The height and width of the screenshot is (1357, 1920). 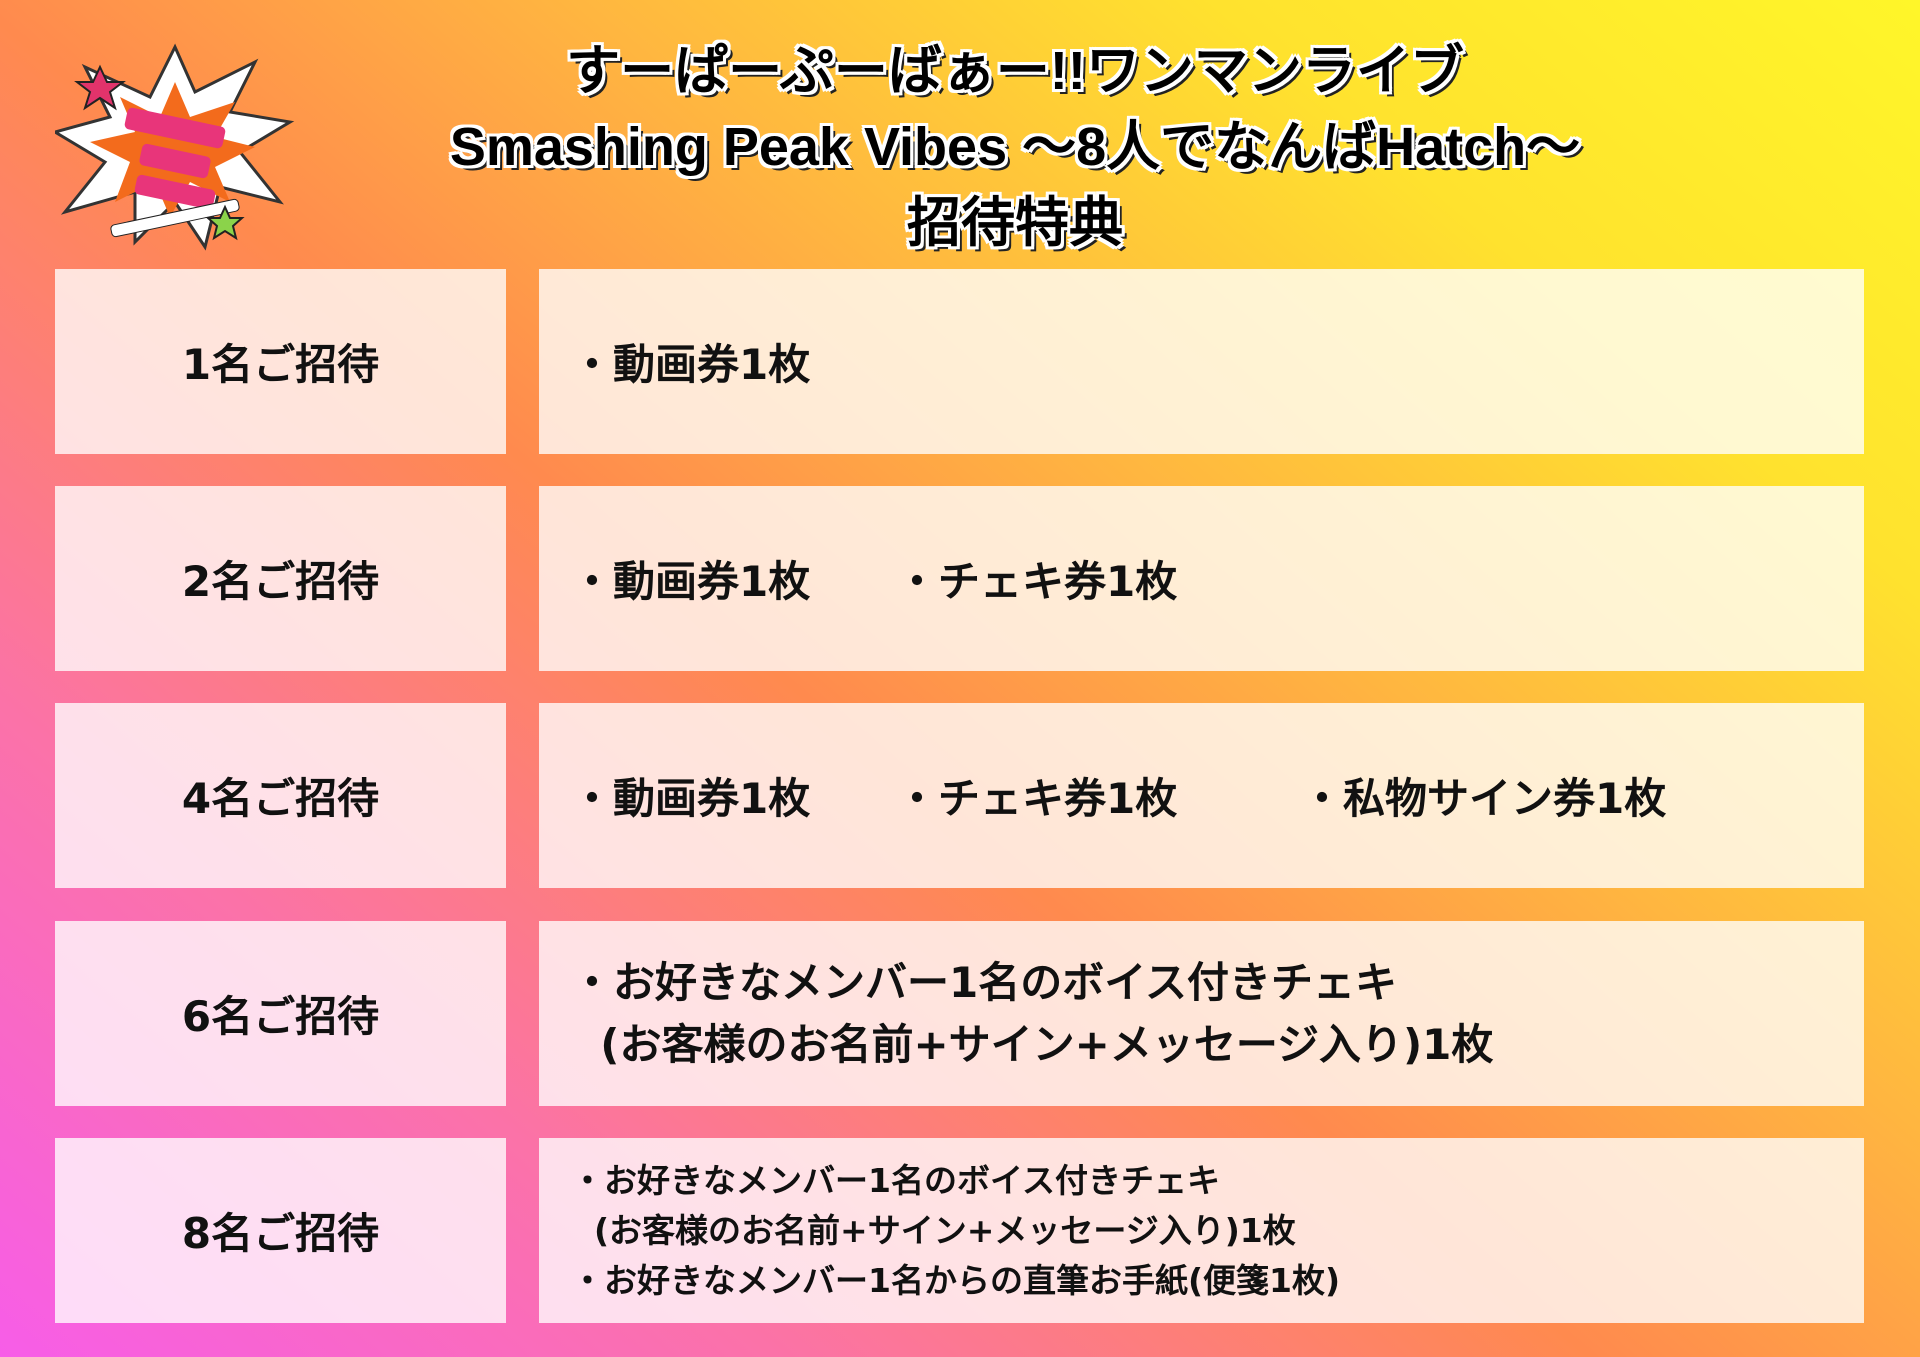 What do you see at coordinates (1201, 795) in the screenshot?
I see `row-benefits: ・動画券1枚 ・チェキ券1枚 ・私物サイン券1枚` at bounding box center [1201, 795].